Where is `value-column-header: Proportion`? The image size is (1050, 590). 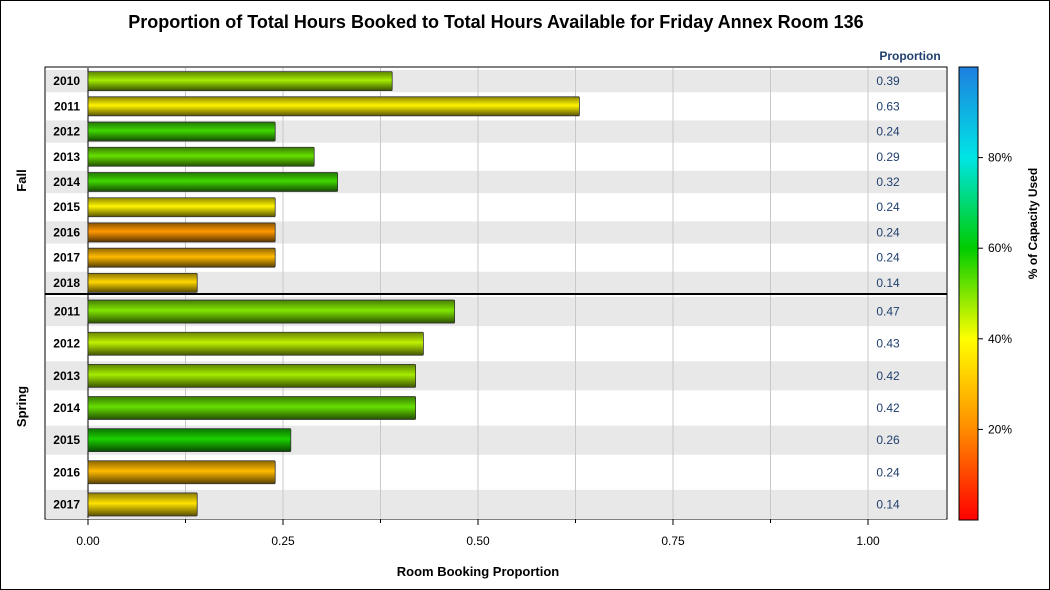 value-column-header: Proportion is located at coordinates (909, 56).